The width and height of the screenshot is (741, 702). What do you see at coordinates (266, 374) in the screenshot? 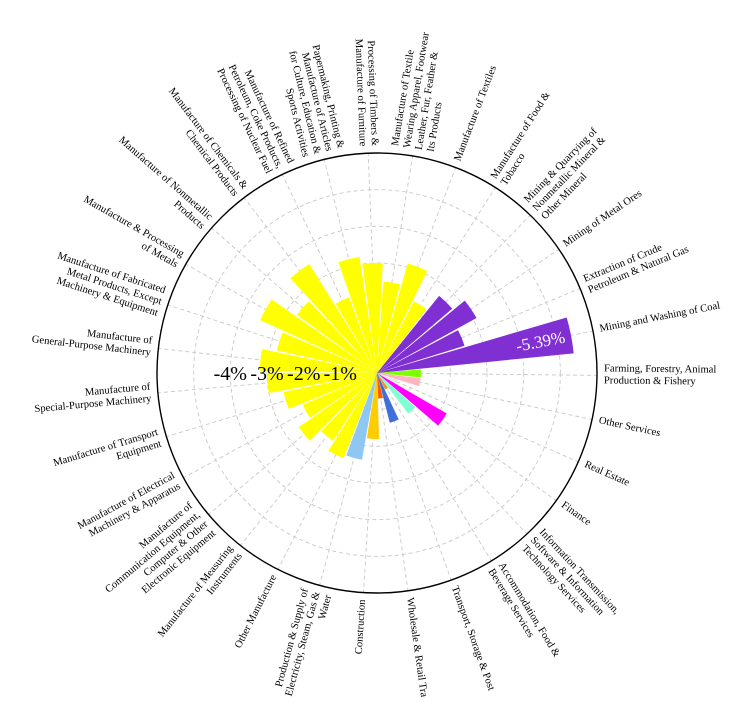
I see `ring-label: -3%` at bounding box center [266, 374].